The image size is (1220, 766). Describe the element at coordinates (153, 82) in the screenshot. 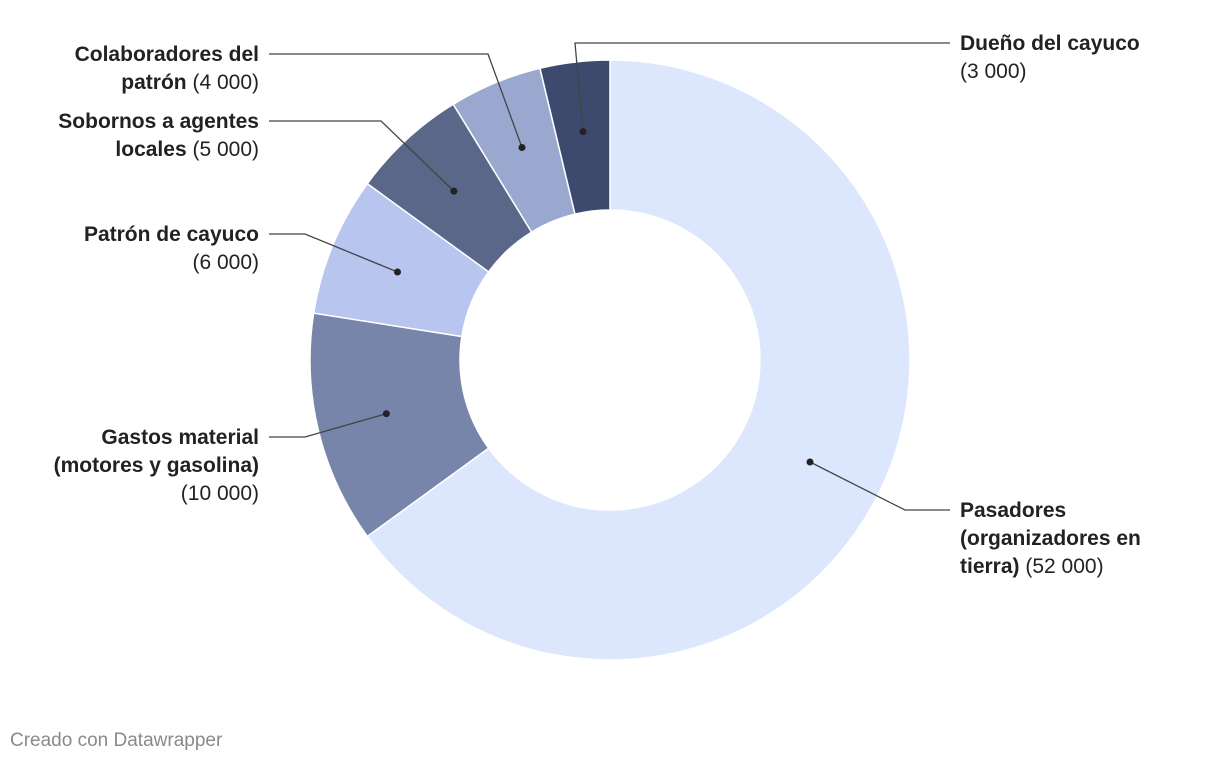

I see `slice-label-name: patrón` at that location.